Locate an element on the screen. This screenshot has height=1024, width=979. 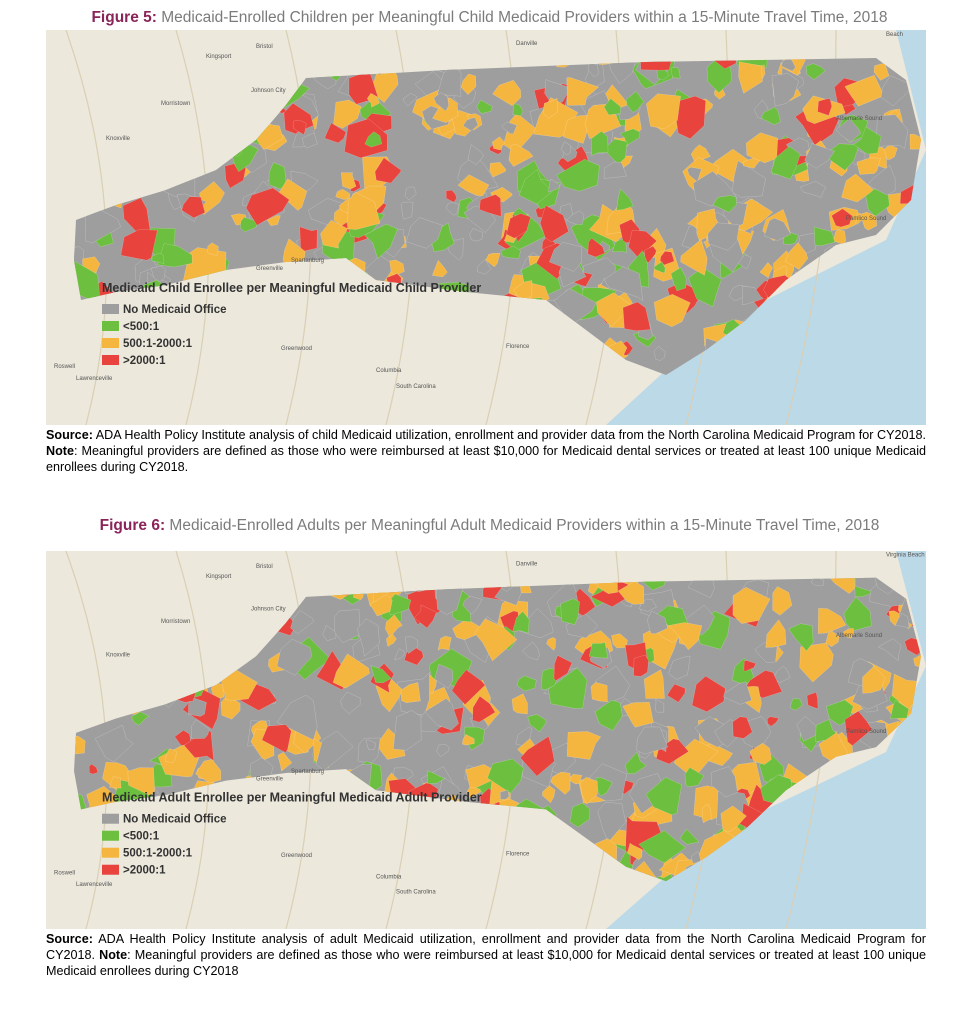
place-label: Morristown is located at coordinates (175, 622).